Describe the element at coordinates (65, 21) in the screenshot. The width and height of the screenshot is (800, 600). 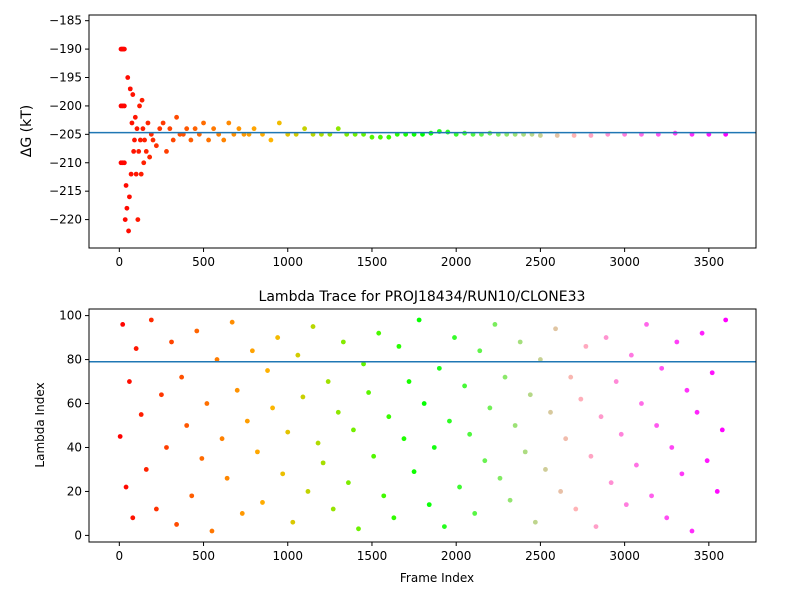
I see `free-energy-y-tick-label: −185` at that location.